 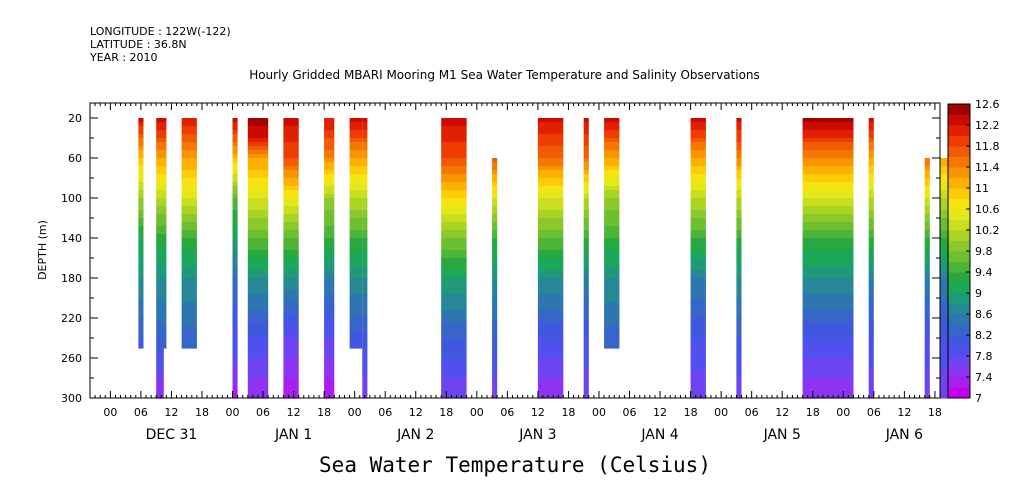 What do you see at coordinates (537, 435) in the screenshot?
I see `x-day-label: JAN 3` at bounding box center [537, 435].